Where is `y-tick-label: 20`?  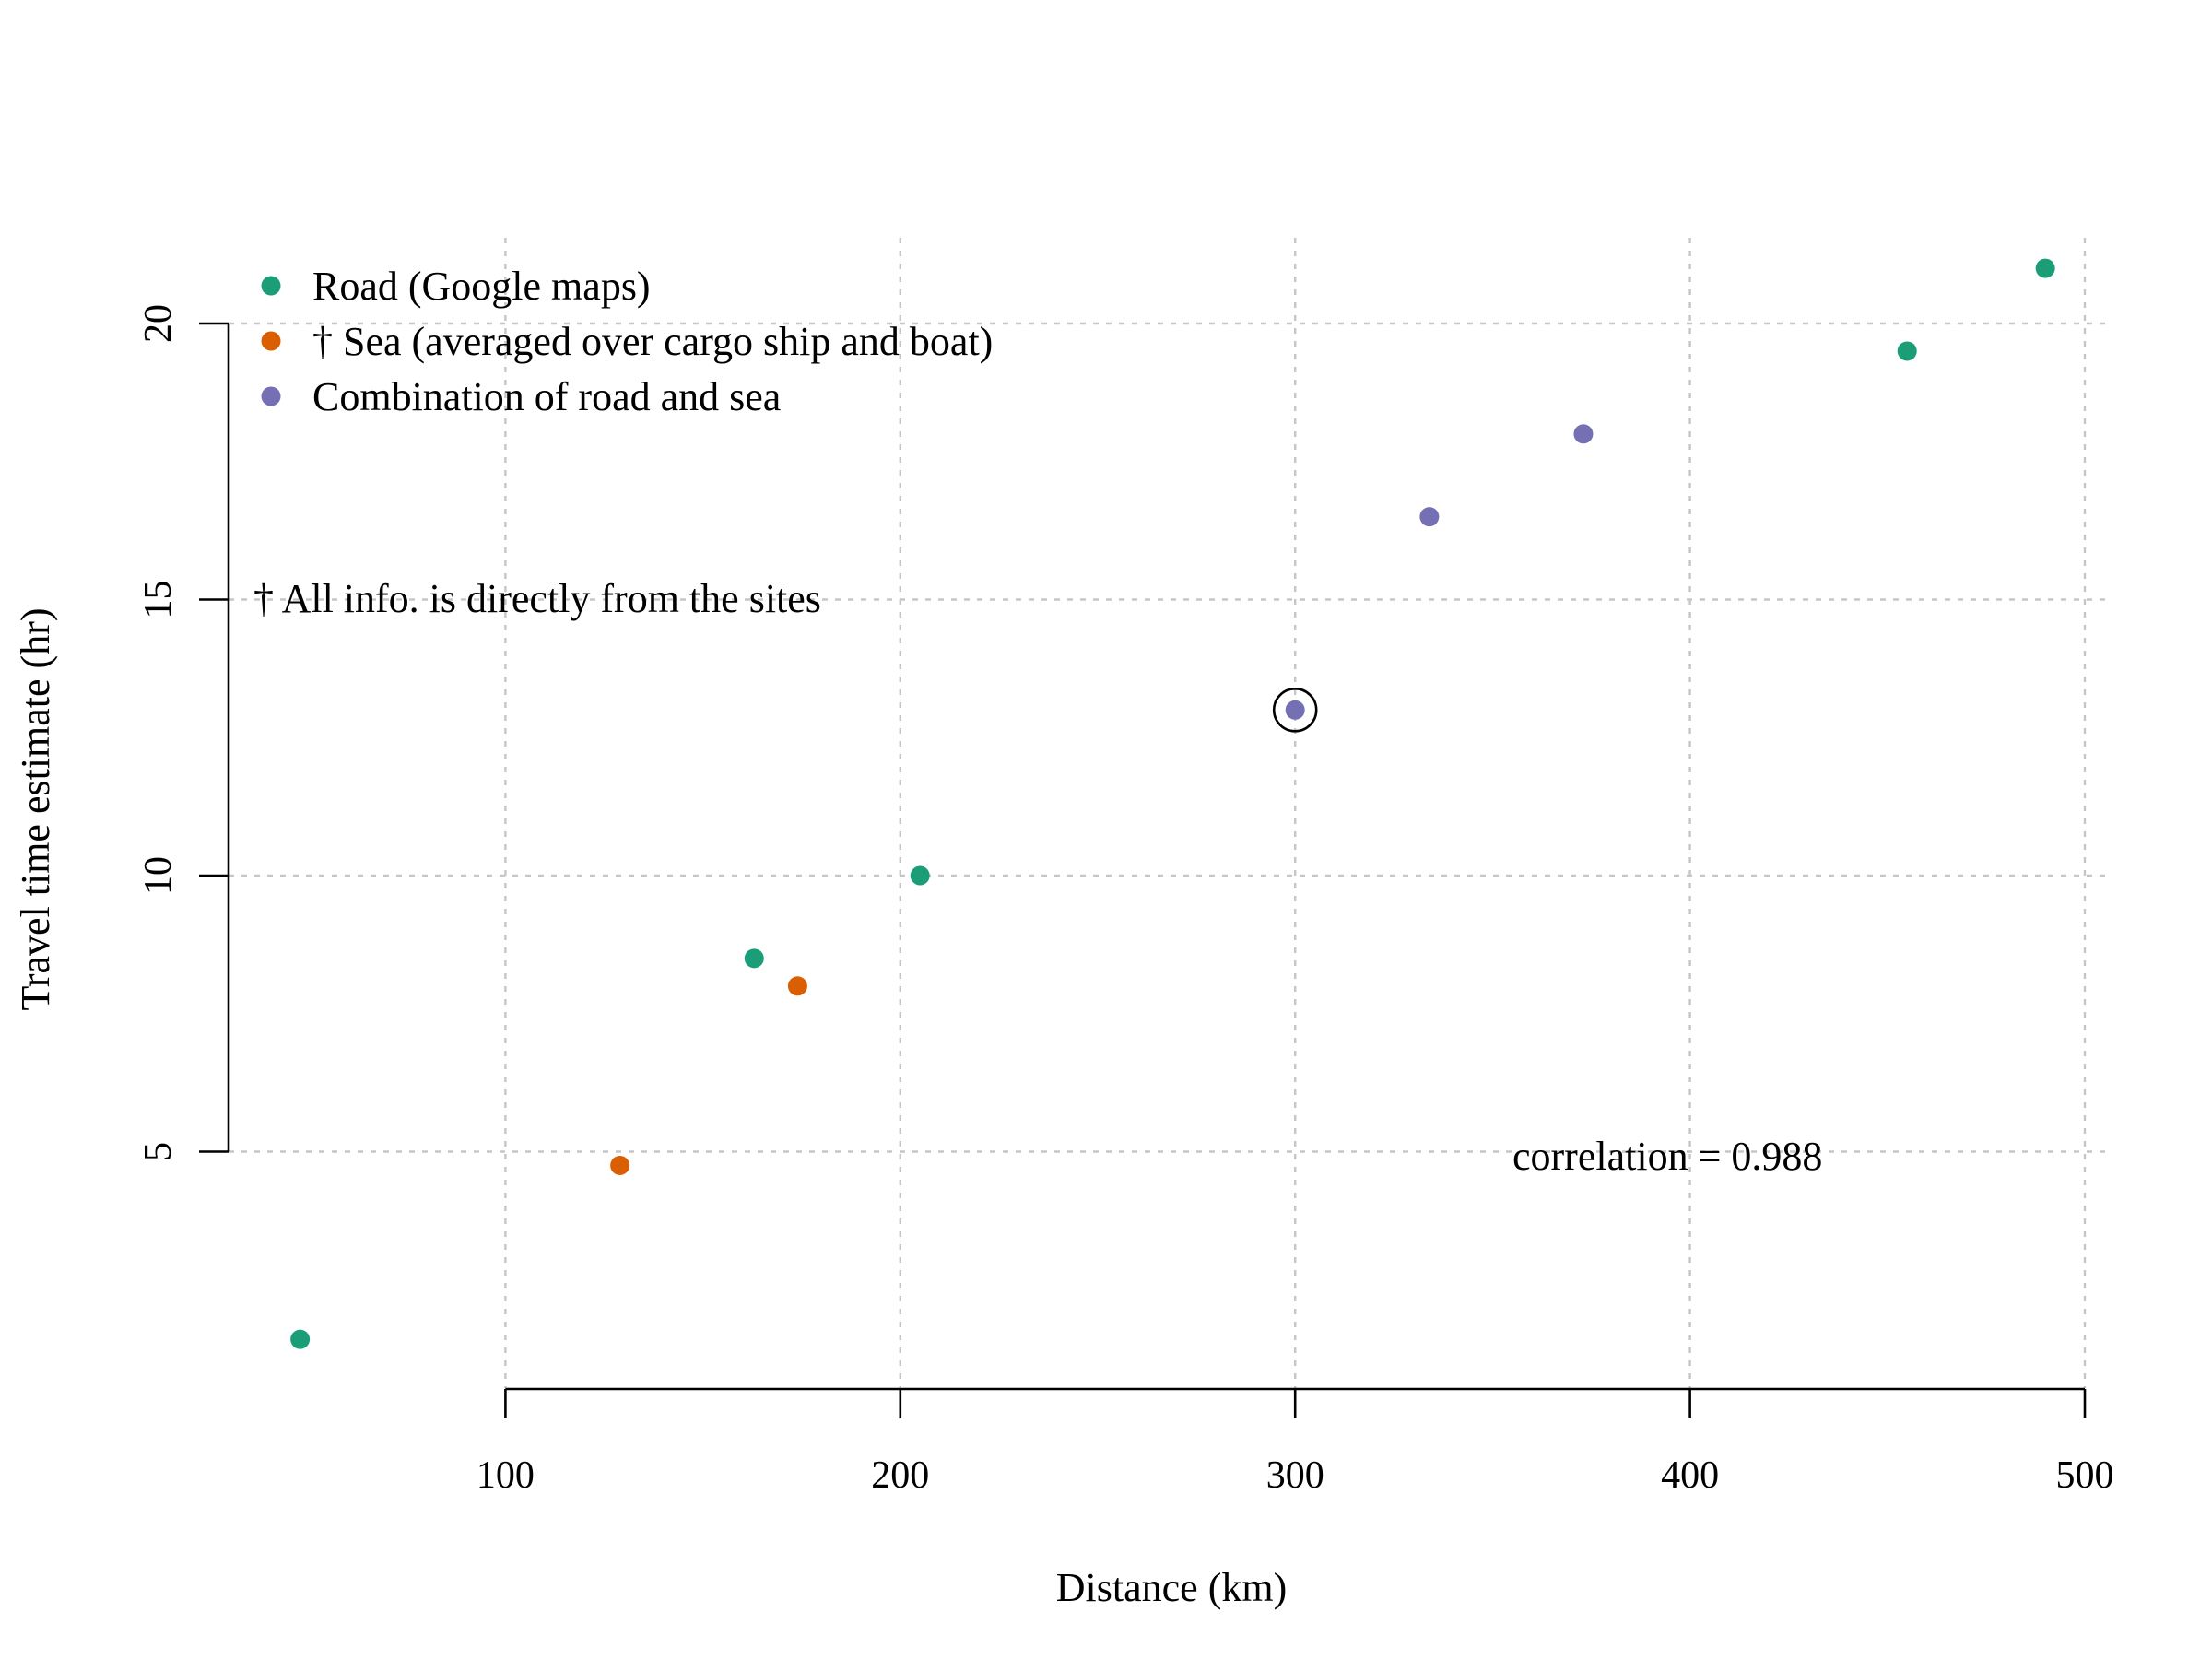 y-tick-label: 20 is located at coordinates (158, 323).